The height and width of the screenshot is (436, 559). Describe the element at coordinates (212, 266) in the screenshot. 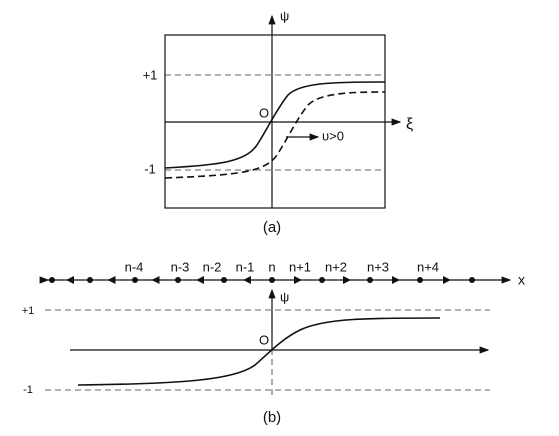

I see `site-label: n-2` at that location.